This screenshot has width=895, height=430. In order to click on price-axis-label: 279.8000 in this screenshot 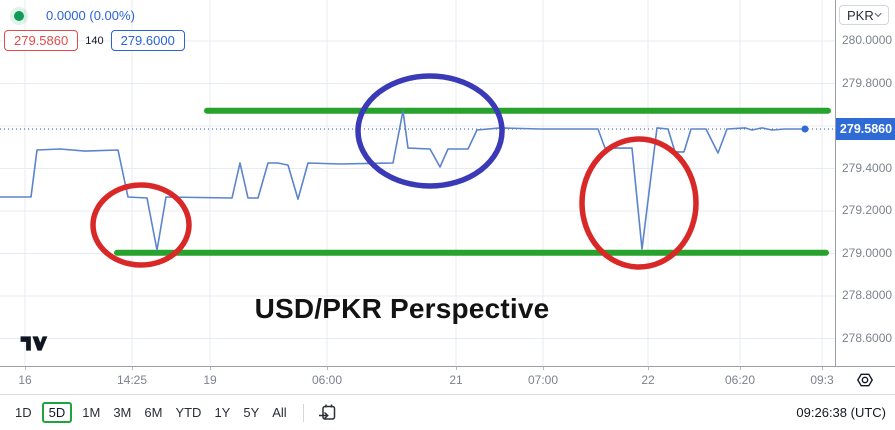, I will do `click(867, 82)`.